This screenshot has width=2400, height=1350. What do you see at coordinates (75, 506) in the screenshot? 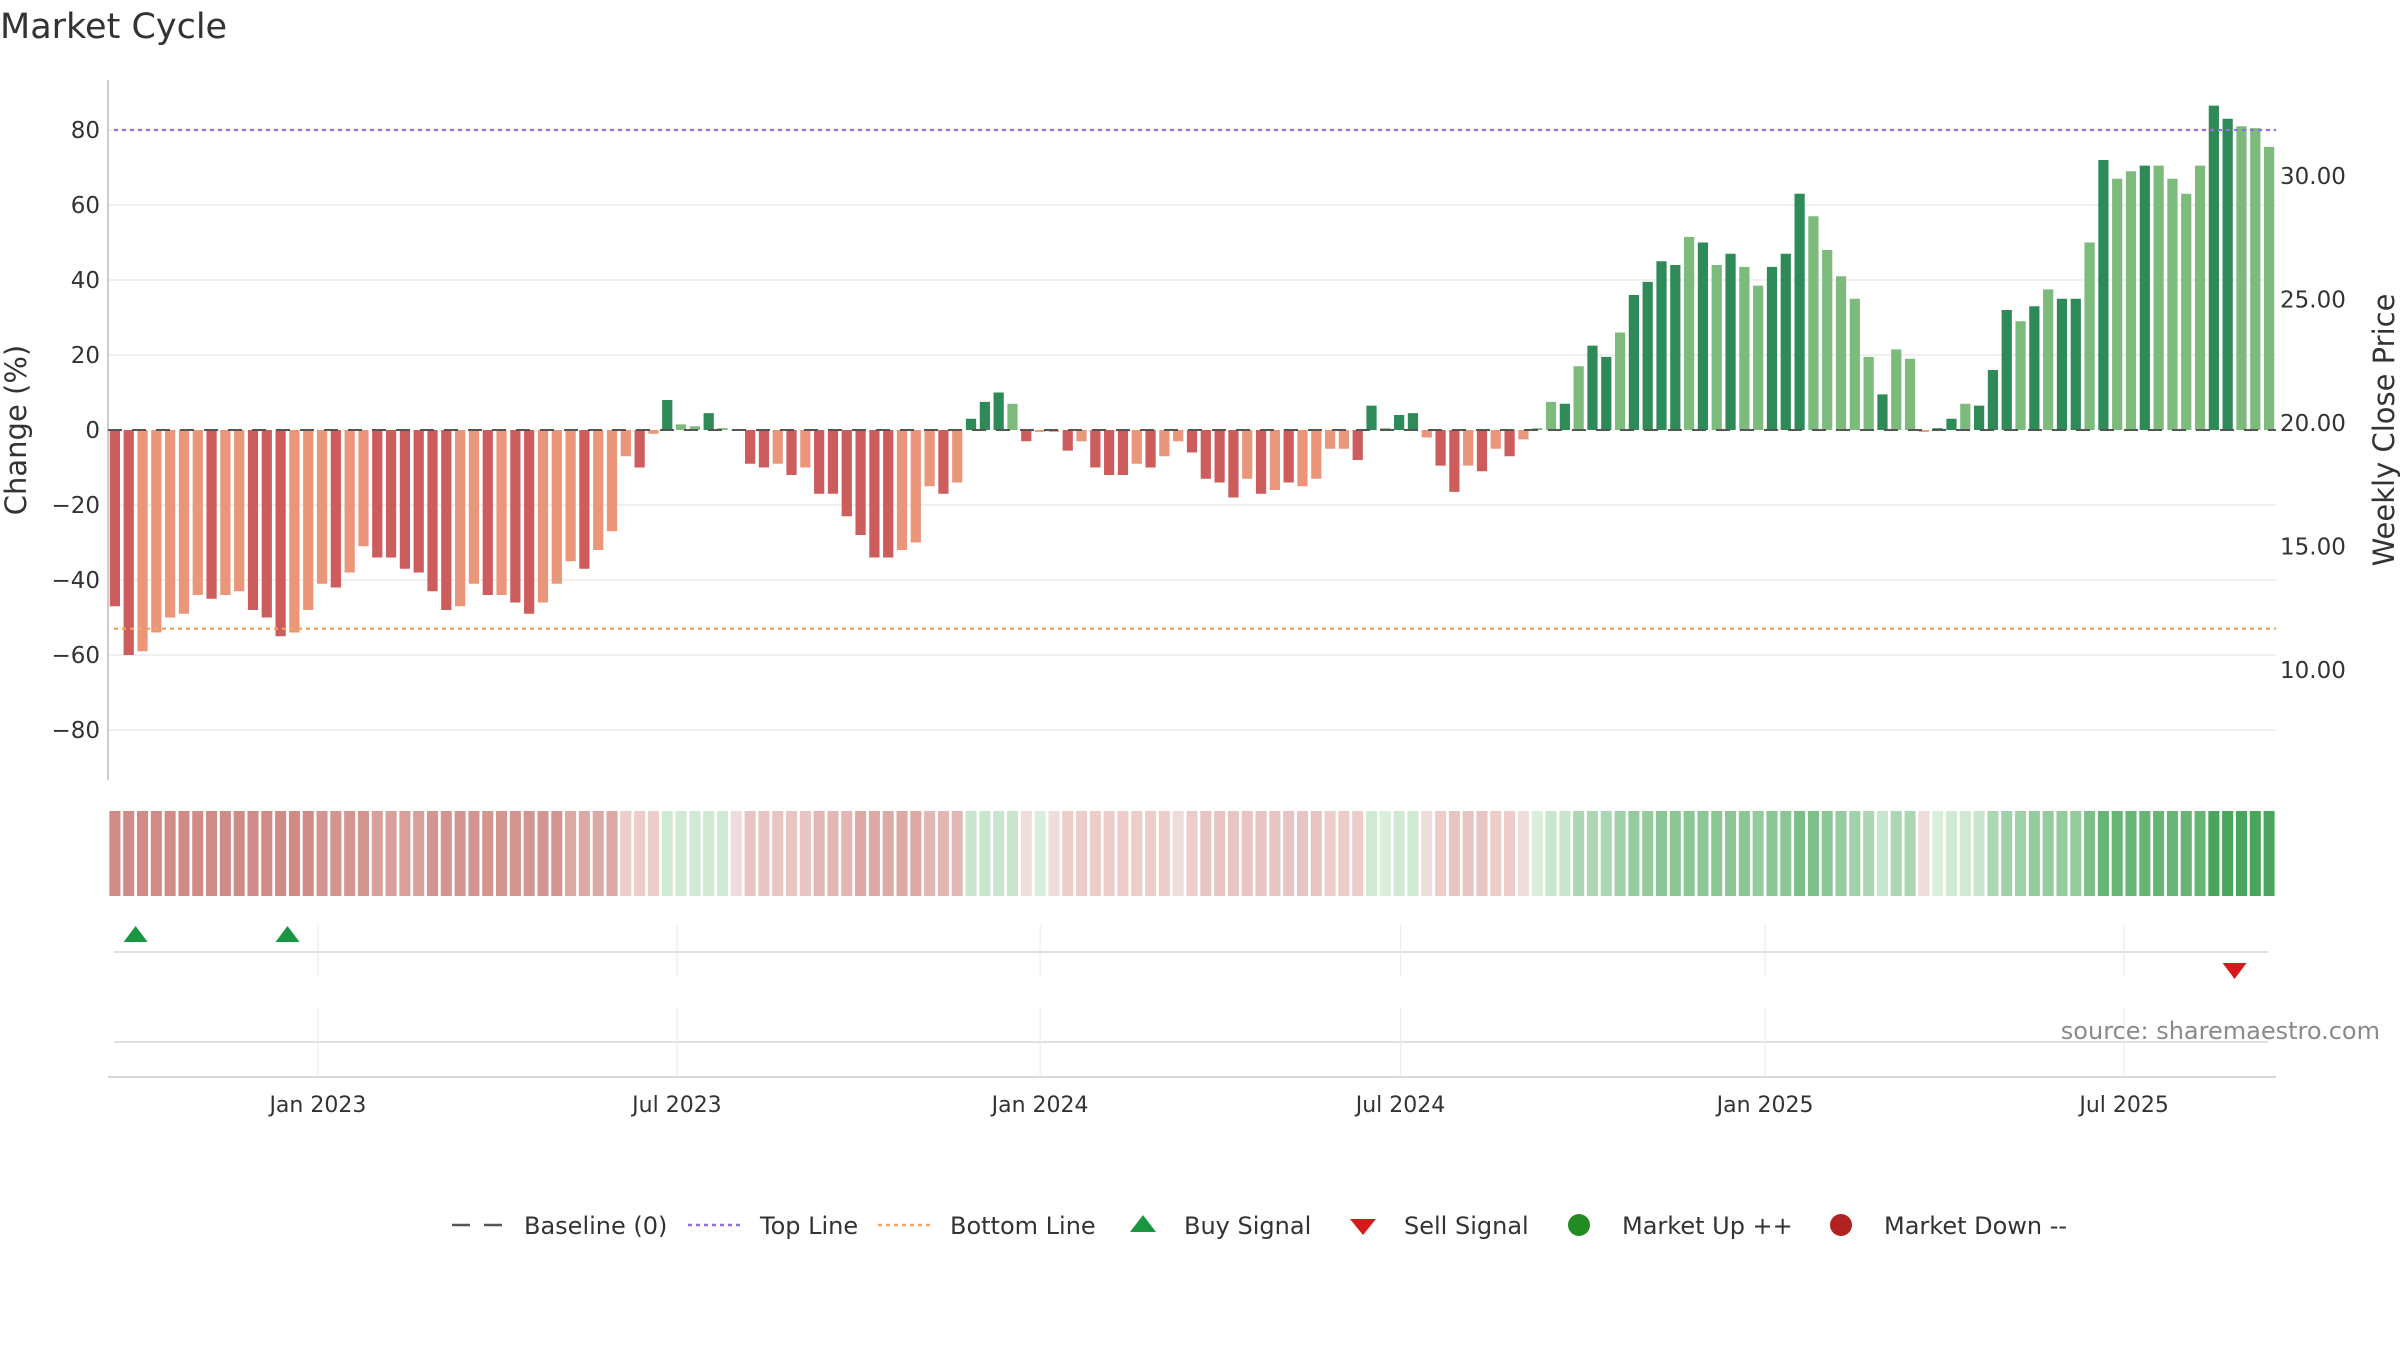
I see `y-tick-label: −20` at bounding box center [75, 506].